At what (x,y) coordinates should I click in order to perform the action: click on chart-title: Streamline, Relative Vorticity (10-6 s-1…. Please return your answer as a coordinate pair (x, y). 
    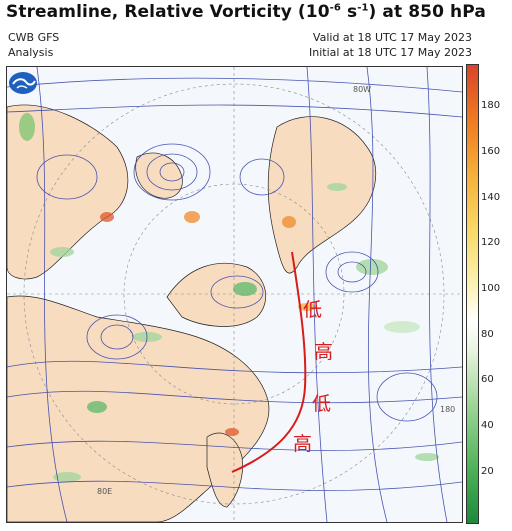
    Looking at the image, I should click on (246, 12).